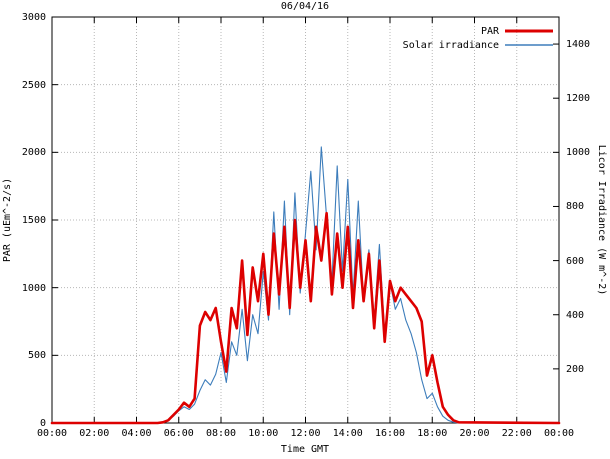 The width and height of the screenshot is (610, 459). Describe the element at coordinates (516, 433) in the screenshot. I see `x-tick-label: 22:00` at that location.